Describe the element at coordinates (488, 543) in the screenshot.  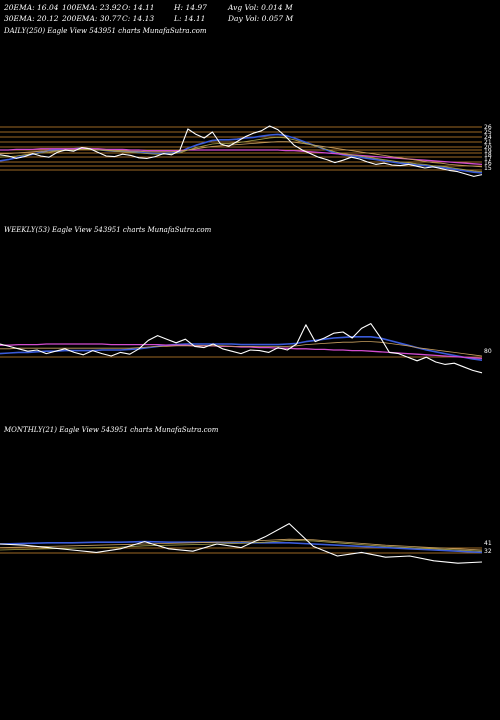
I see `price-axis-label: 41` at that location.